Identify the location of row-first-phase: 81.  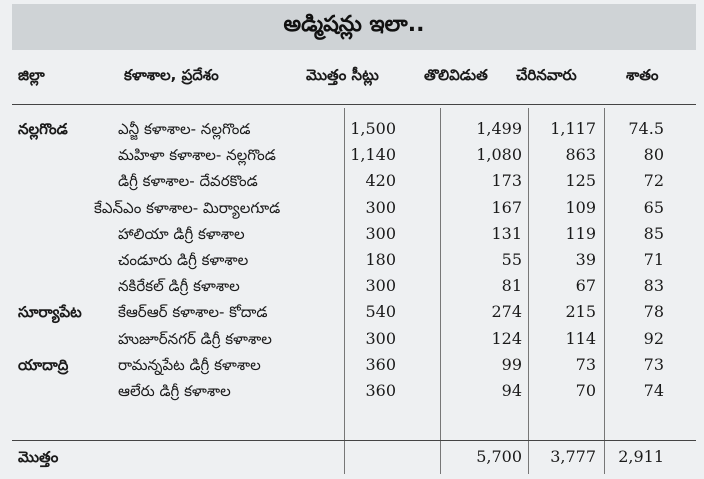
(511, 286).